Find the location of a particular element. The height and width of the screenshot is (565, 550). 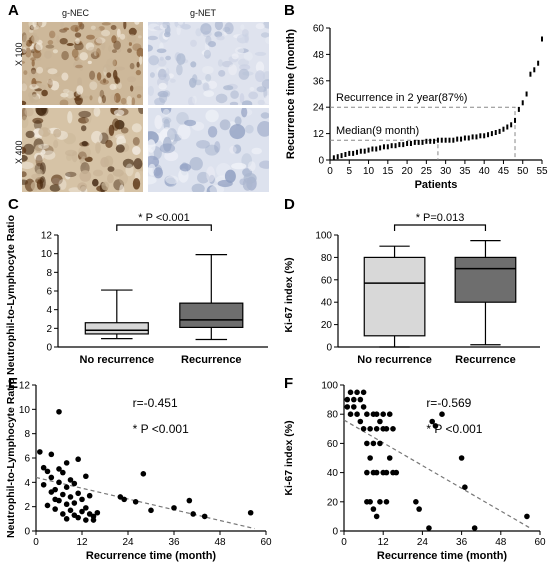

p-value-label: * P <0.001 is located at coordinates (161, 429).